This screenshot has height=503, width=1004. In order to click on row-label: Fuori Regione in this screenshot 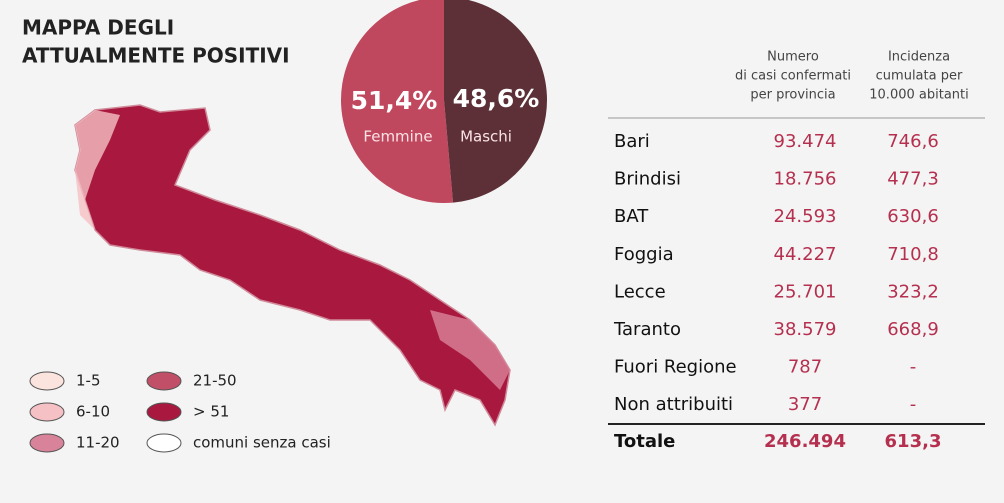, I will do `click(675, 367)`.